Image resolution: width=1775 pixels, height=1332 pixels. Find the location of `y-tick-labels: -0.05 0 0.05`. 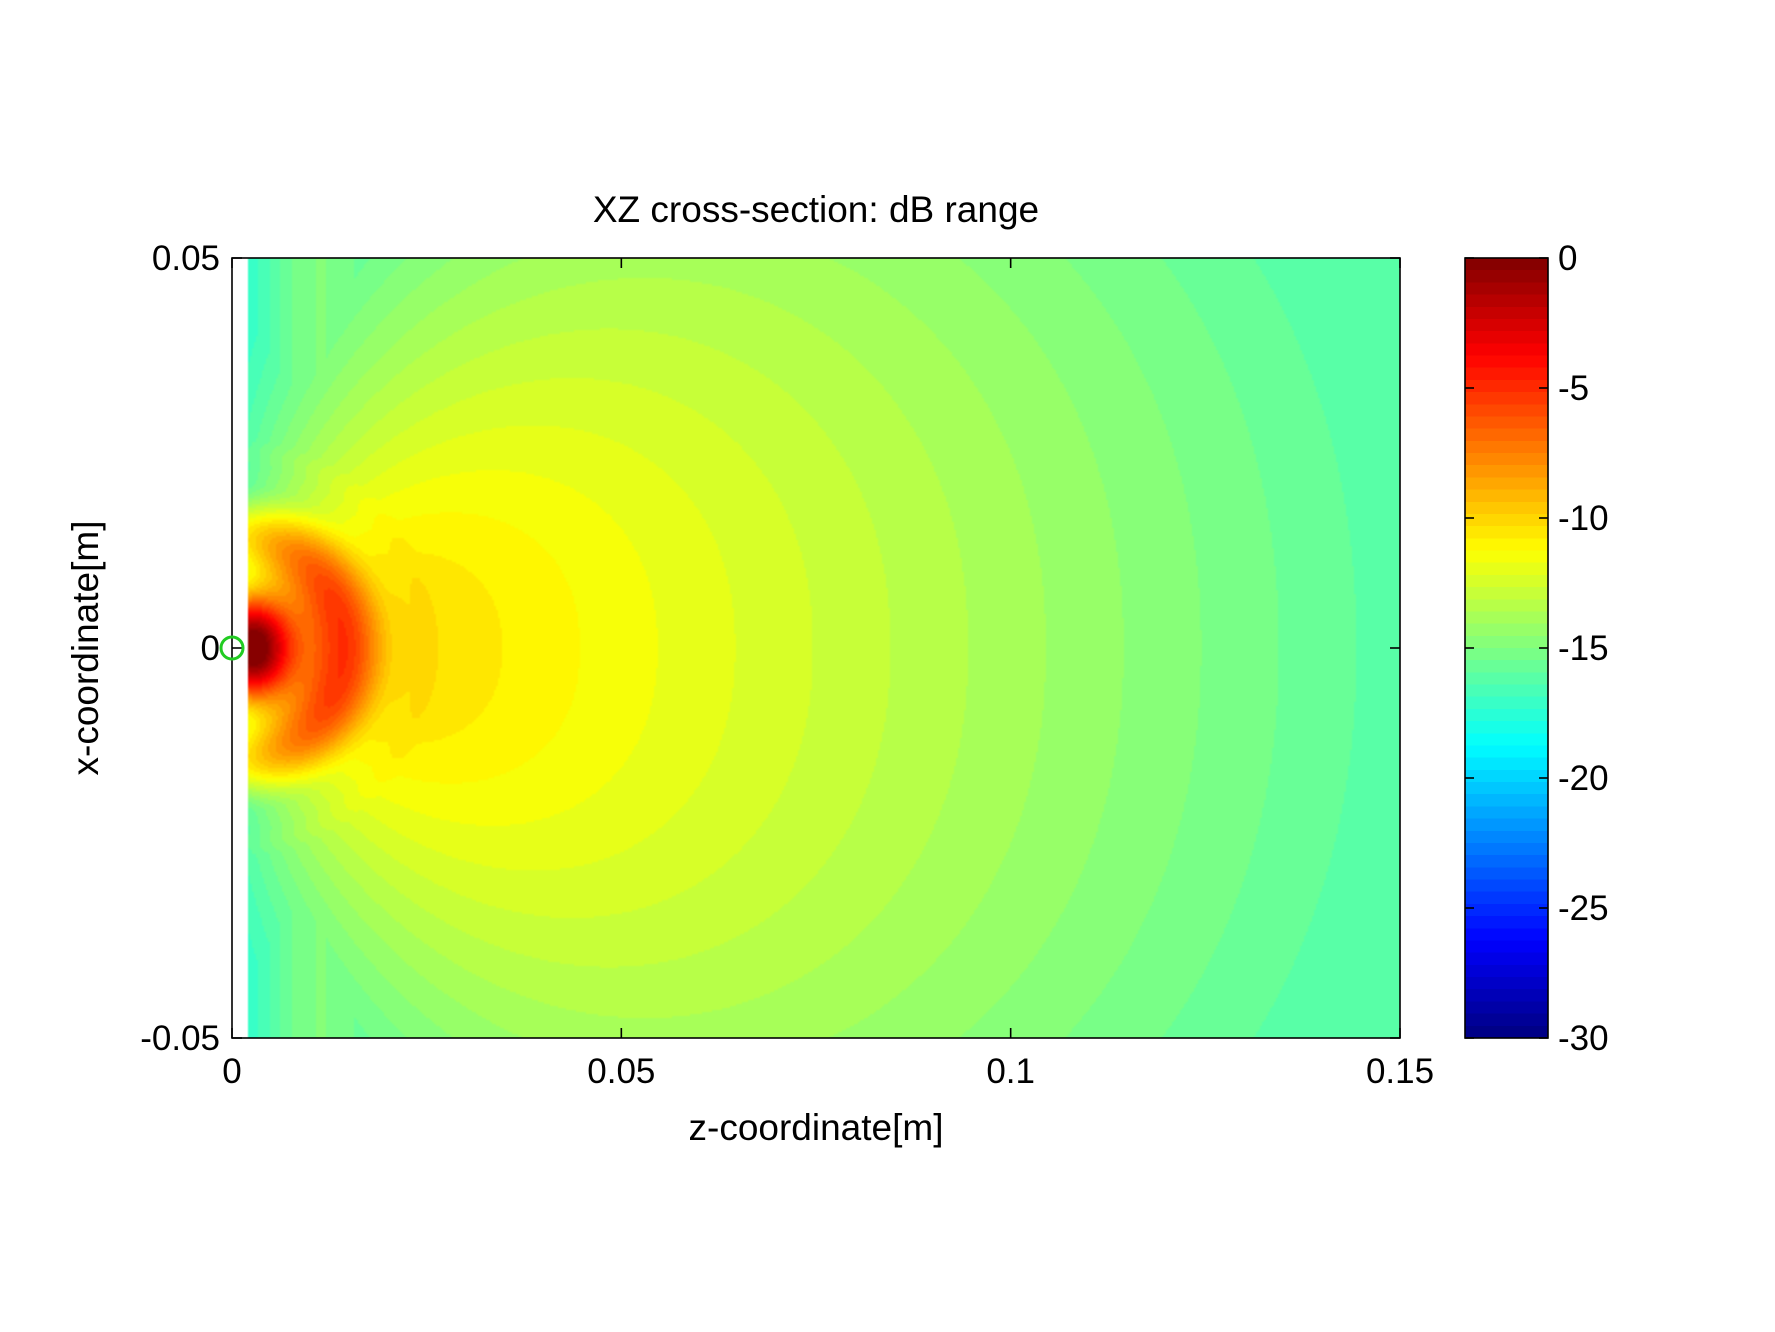

y-tick-labels: -0.05 0 0.05 is located at coordinates (180, 648).